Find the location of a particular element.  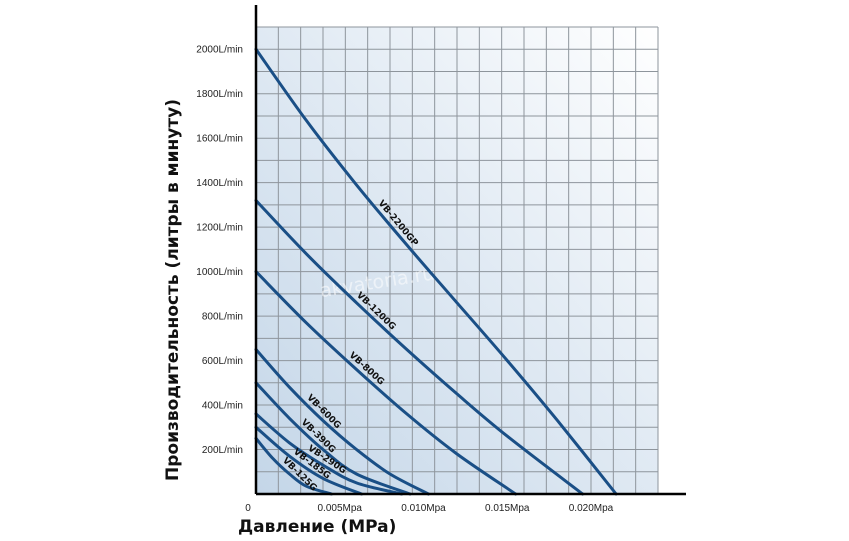

series-line-vb-600g is located at coordinates (342, 422).